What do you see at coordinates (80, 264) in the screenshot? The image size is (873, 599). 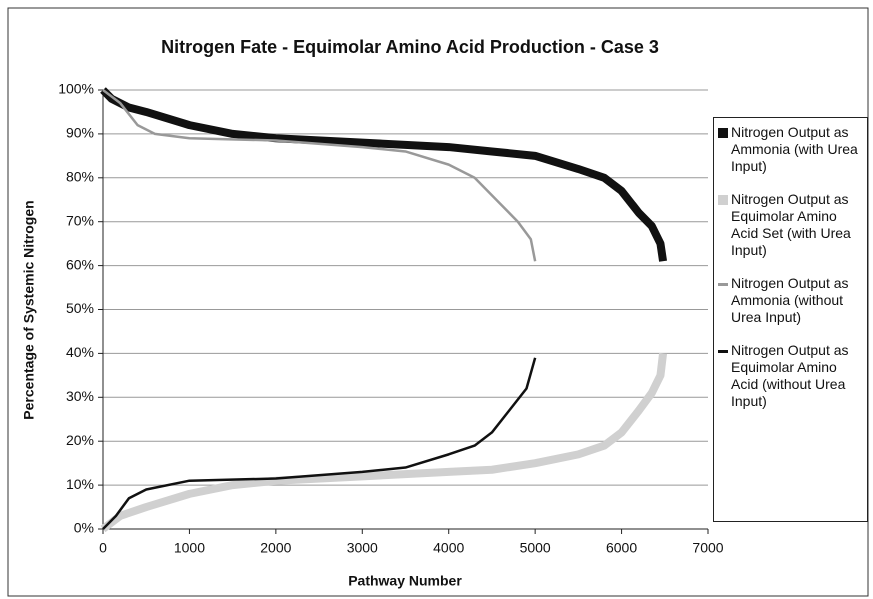 I see `y-tick-label: 60%` at bounding box center [80, 264].